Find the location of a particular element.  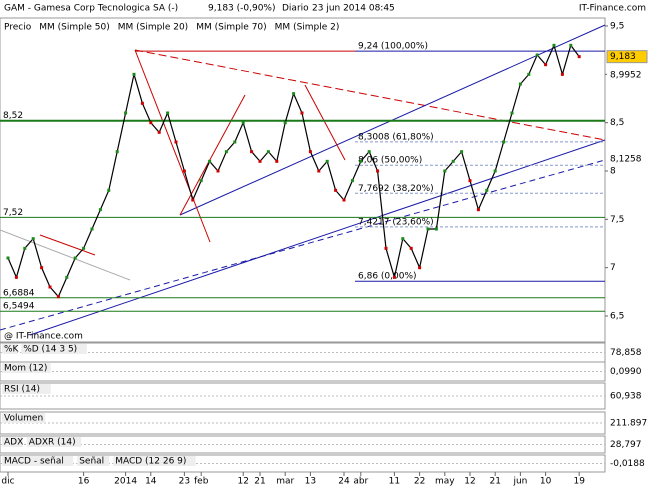

x-tick-label: 10 is located at coordinates (546, 482).